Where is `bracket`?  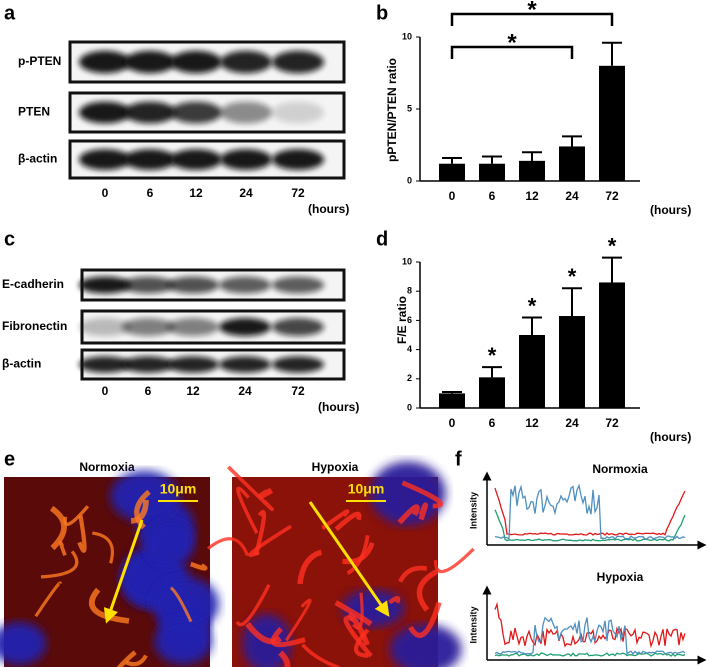
bracket is located at coordinates (532, 19).